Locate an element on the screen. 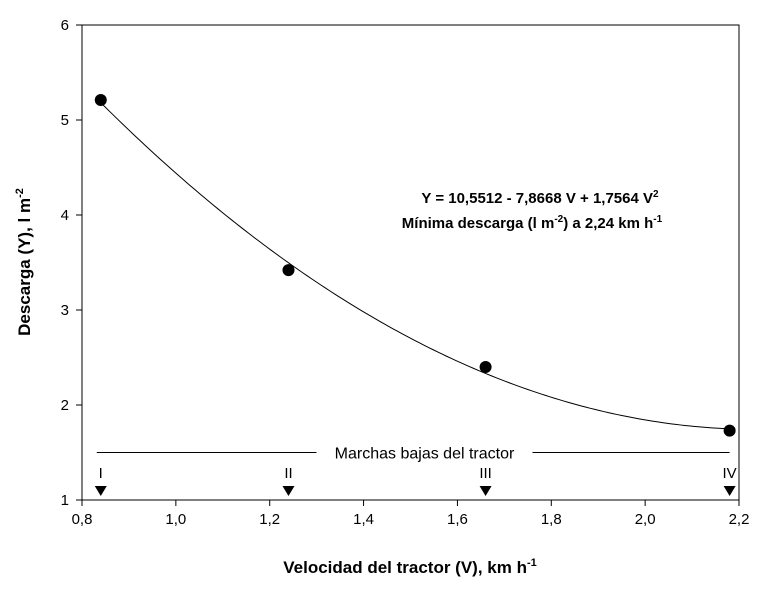 The height and width of the screenshot is (591, 768). x-tick-label: 1,0 is located at coordinates (175, 519).